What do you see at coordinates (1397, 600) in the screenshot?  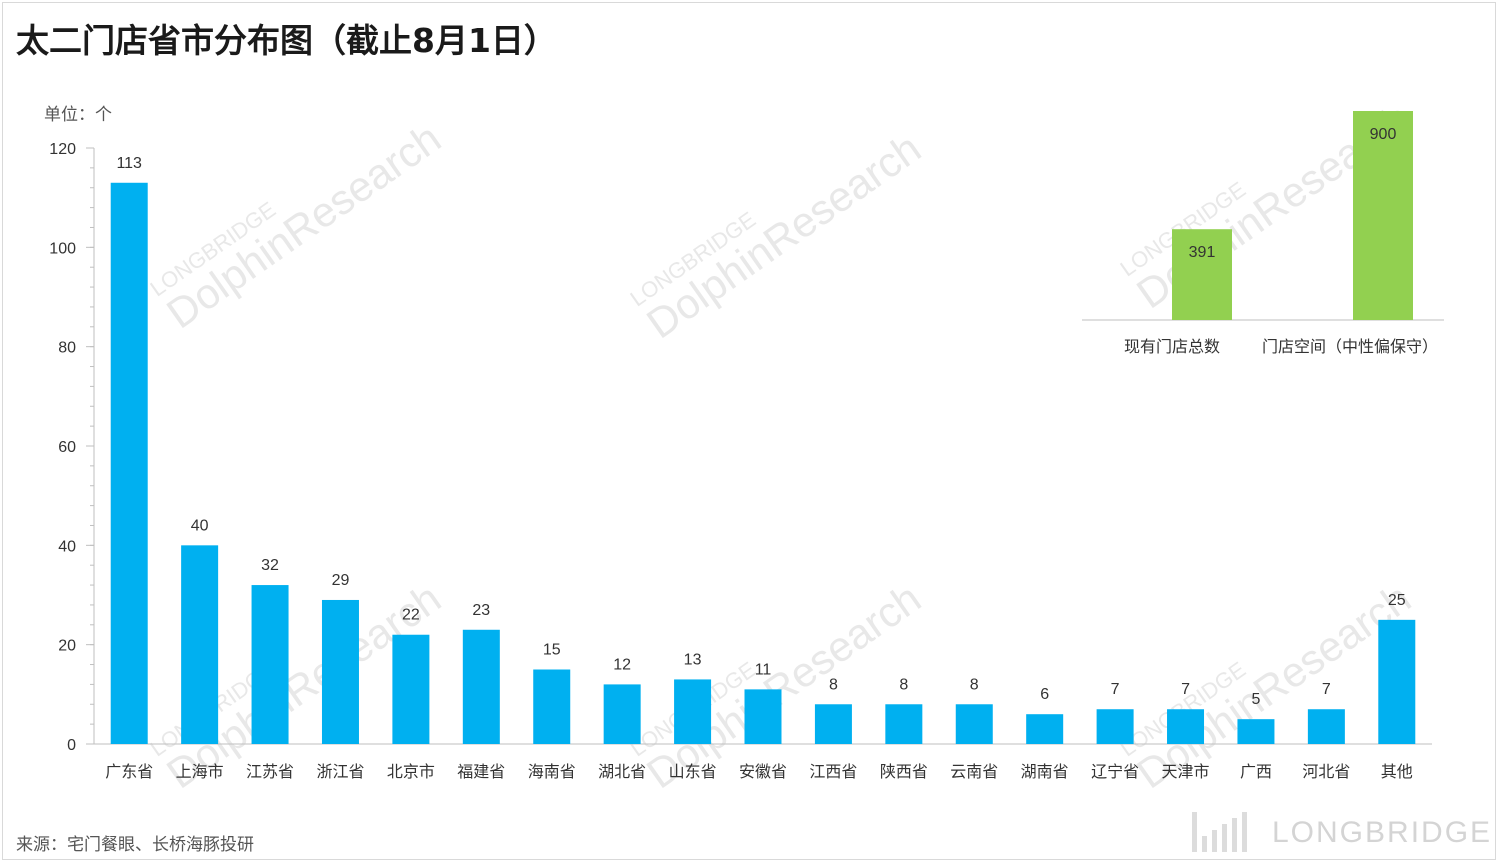 I see `data-label: 25` at bounding box center [1397, 600].